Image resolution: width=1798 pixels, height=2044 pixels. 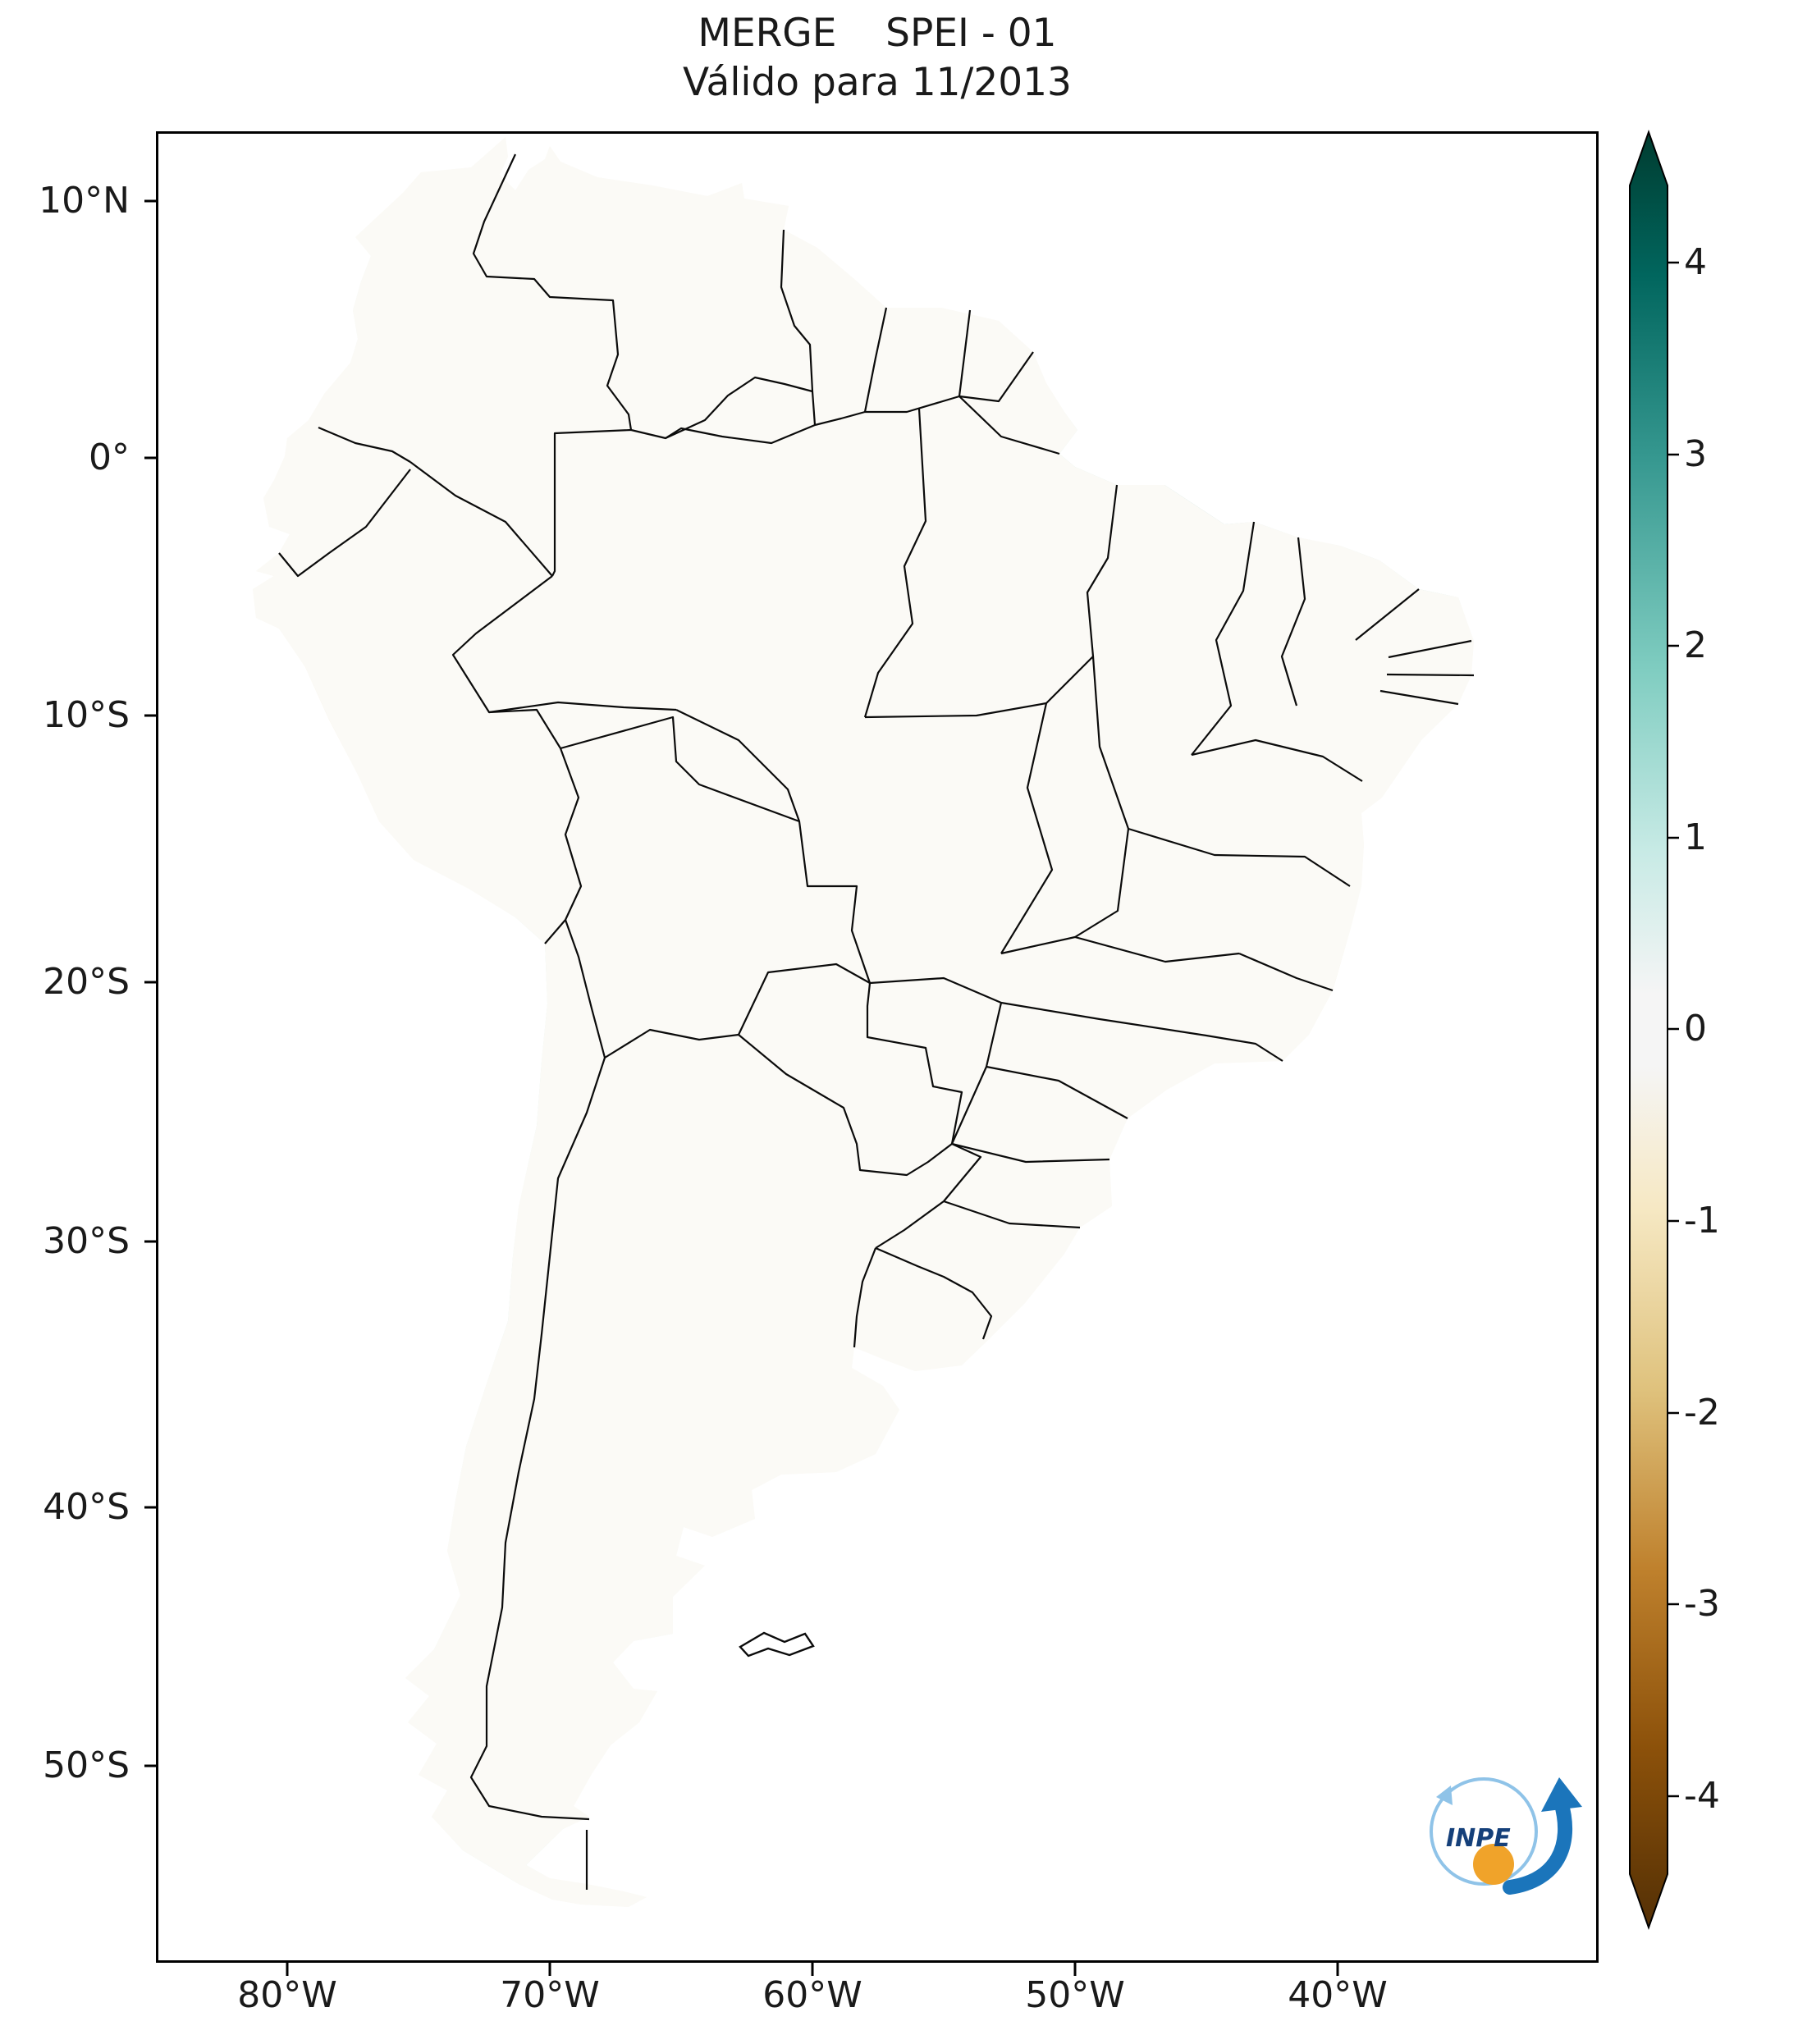 What do you see at coordinates (777, 1644) in the screenshot?
I see `small-island` at bounding box center [777, 1644].